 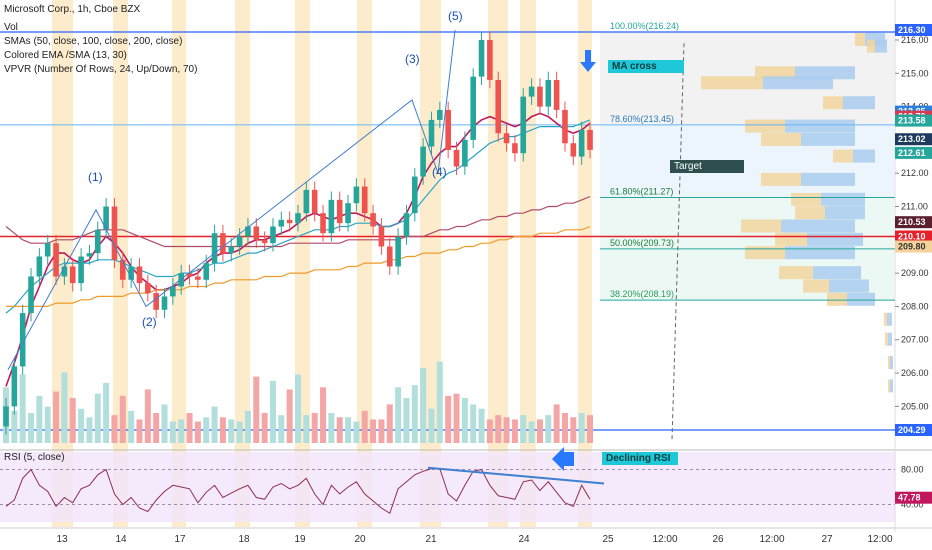 What do you see at coordinates (718, 539) in the screenshot?
I see `x-tick-label-10: 26` at bounding box center [718, 539].